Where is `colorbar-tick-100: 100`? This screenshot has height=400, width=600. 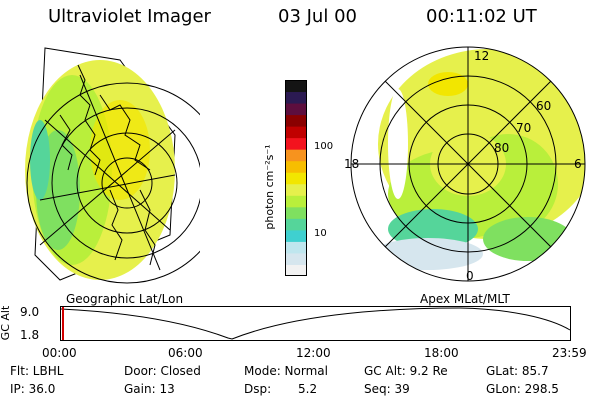 colorbar-tick-100: 100 is located at coordinates (324, 146).